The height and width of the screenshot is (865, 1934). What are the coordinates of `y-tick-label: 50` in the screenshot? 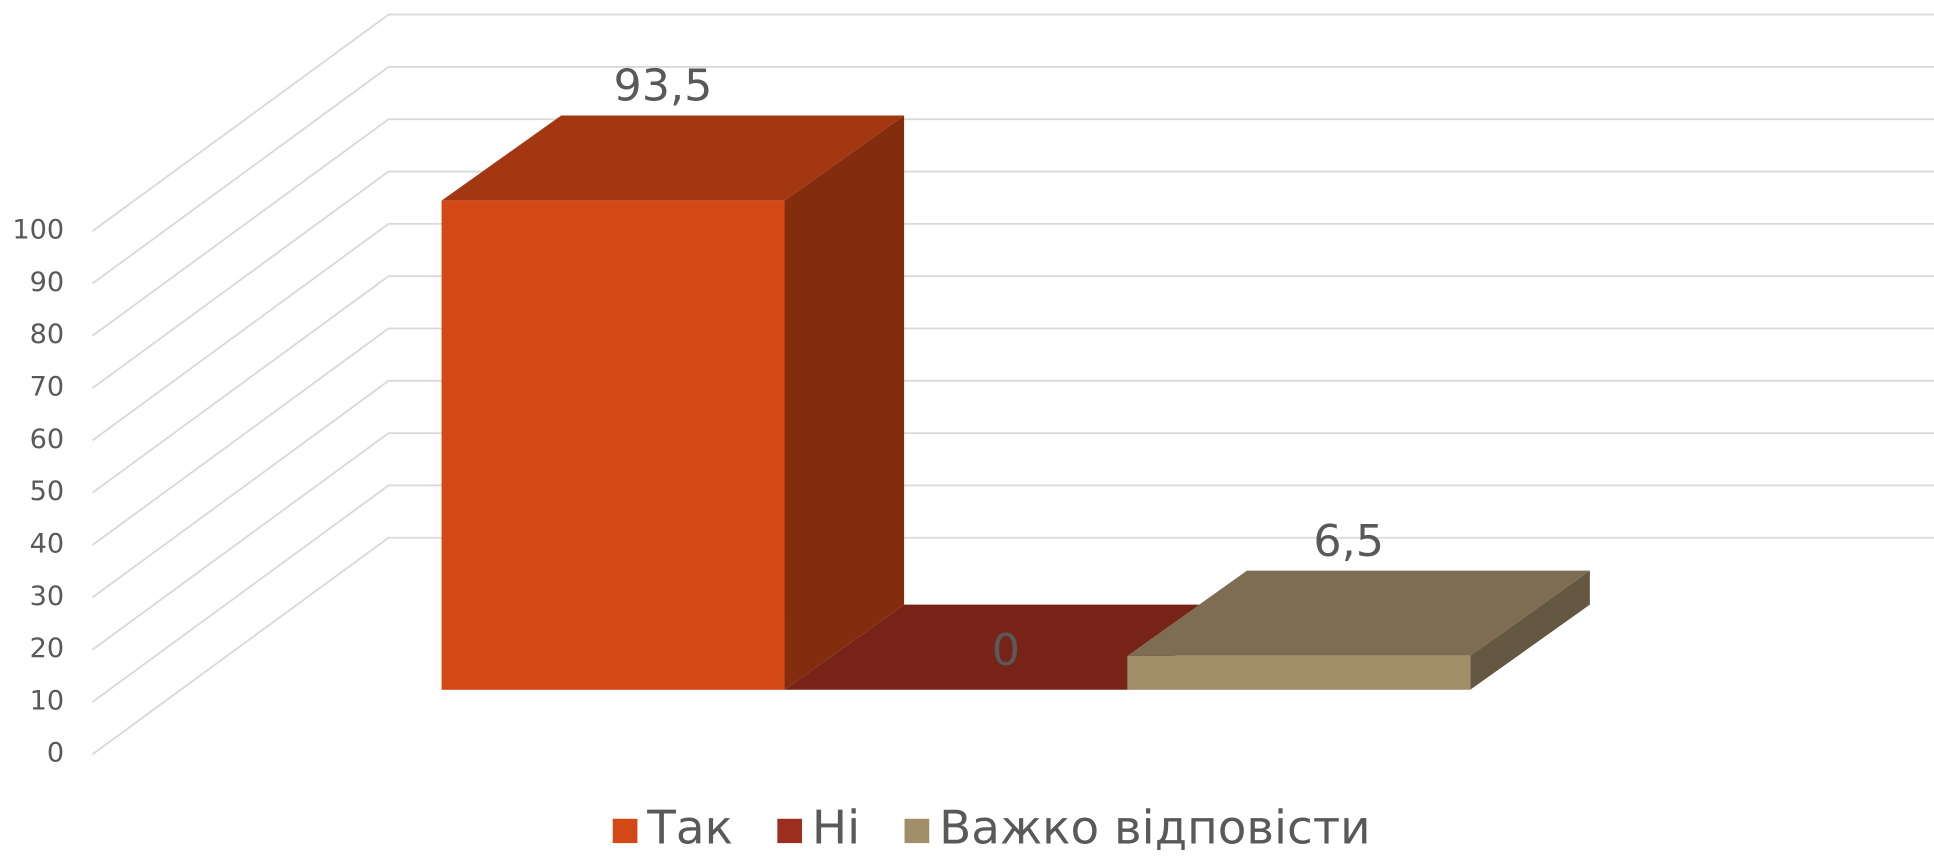 It's located at (47, 491).